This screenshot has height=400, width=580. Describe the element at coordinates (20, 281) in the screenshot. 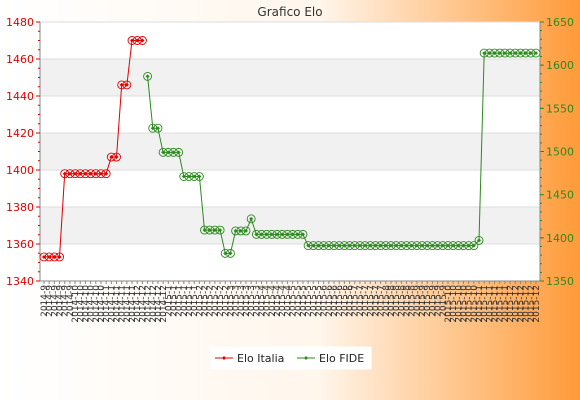

I see `left-tick-label: 1340` at that location.